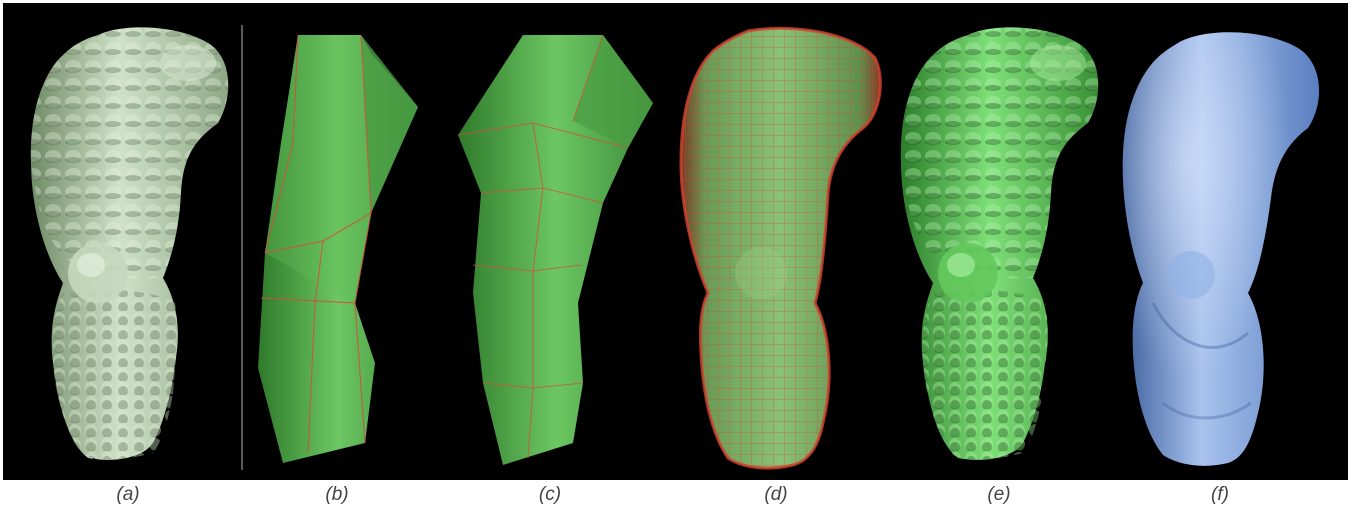 This screenshot has width=1352, height=517. What do you see at coordinates (1221, 249) in the screenshot?
I see `panel-f-smooth-surface` at bounding box center [1221, 249].